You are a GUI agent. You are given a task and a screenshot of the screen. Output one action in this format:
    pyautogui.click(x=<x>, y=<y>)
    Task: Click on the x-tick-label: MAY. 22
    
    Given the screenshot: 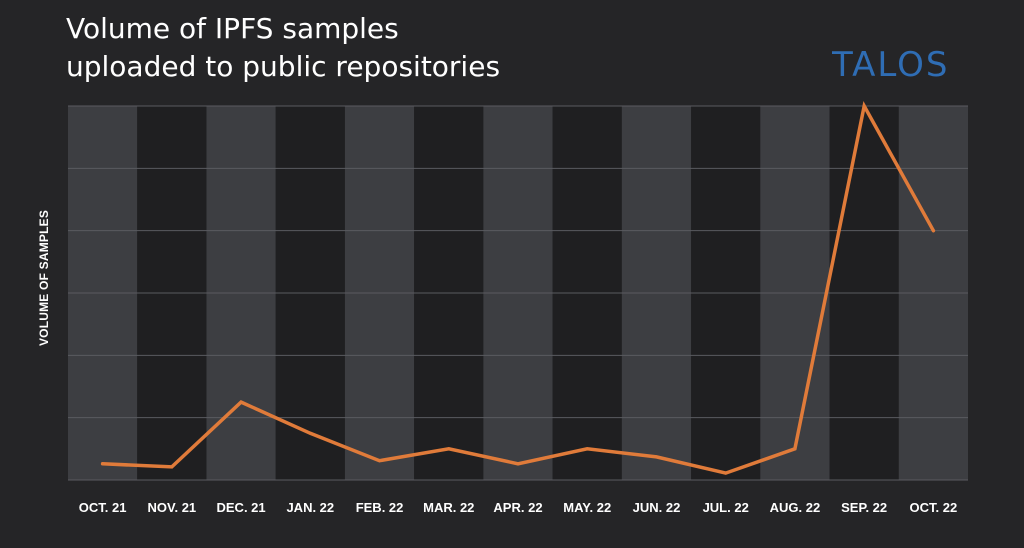 What is the action you would take?
    pyautogui.click(x=587, y=507)
    